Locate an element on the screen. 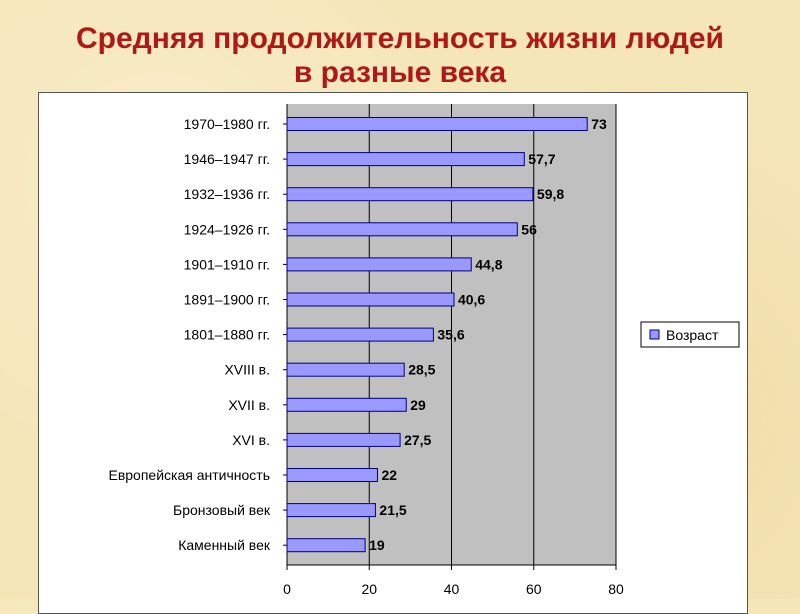  data-label: 44,8 is located at coordinates (488, 264).